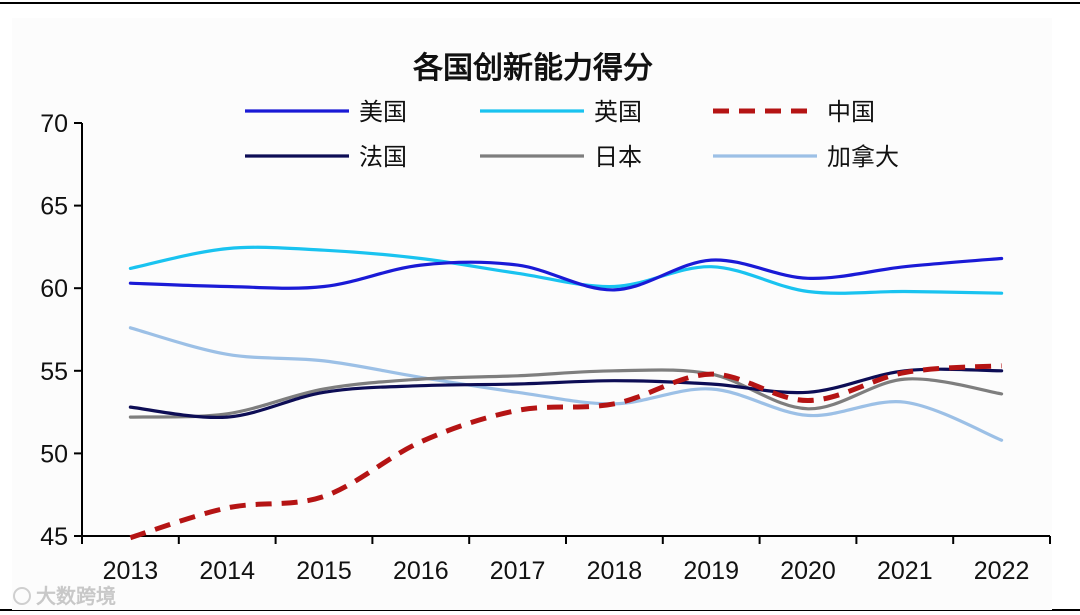 The height and width of the screenshot is (615, 1080). Describe the element at coordinates (22, 596) in the screenshot. I see `watermark-logo-icon` at that location.